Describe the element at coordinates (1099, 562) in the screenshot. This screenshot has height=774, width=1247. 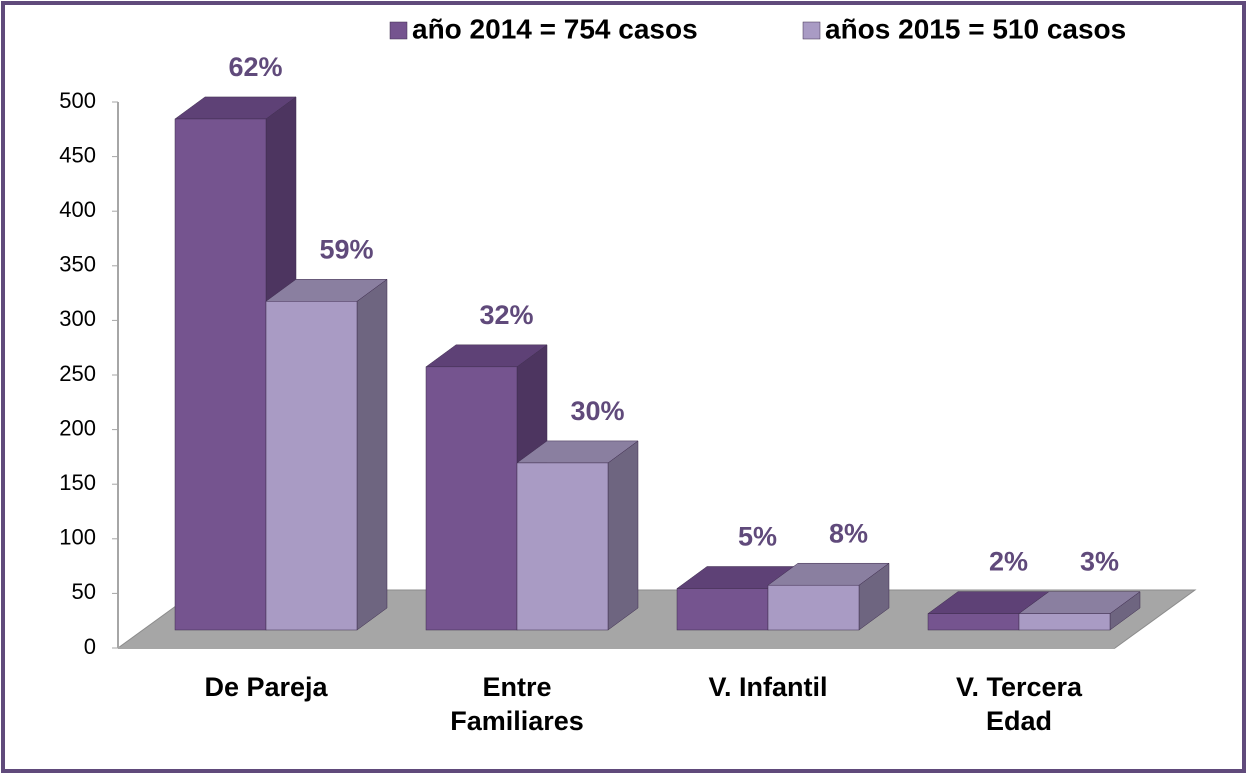
I see `data-label: 3%` at that location.